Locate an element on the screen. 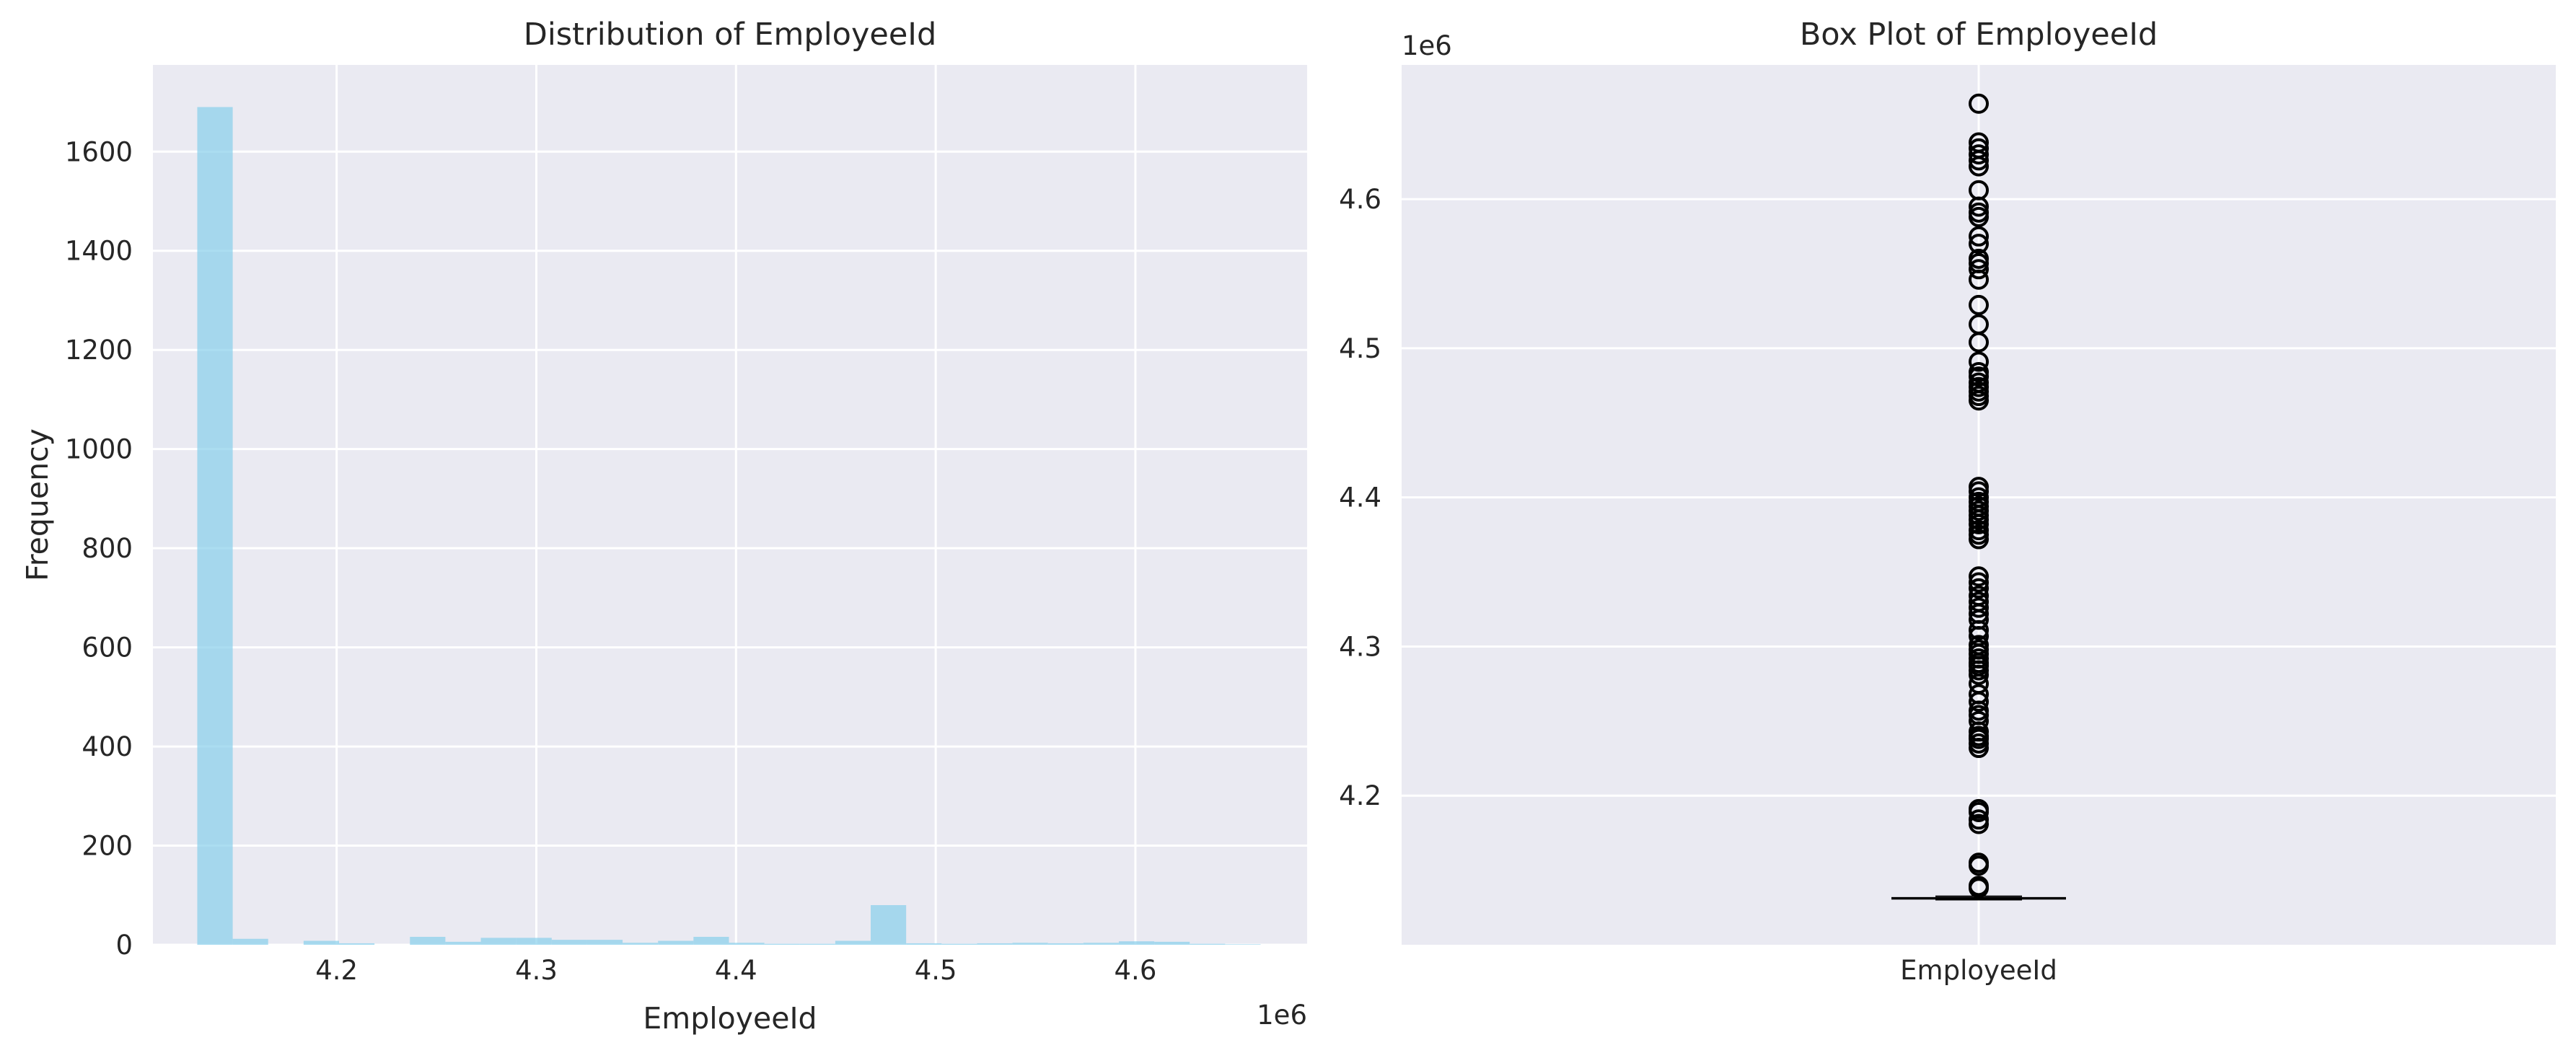  histogram-y-tick-label: 1200 is located at coordinates (99, 350).